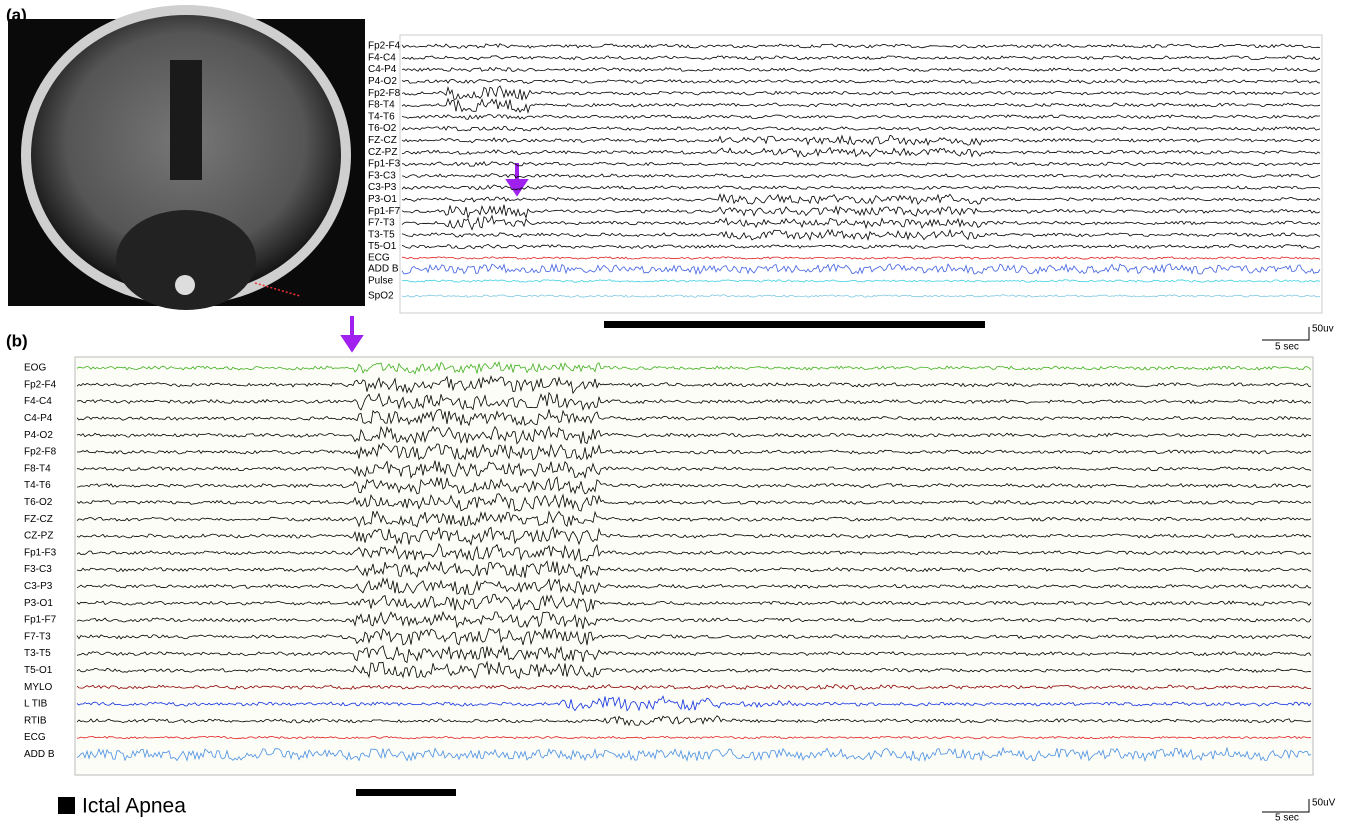  Describe the element at coordinates (380, 281) in the screenshot. I see `channel-label: Pulse` at that location.